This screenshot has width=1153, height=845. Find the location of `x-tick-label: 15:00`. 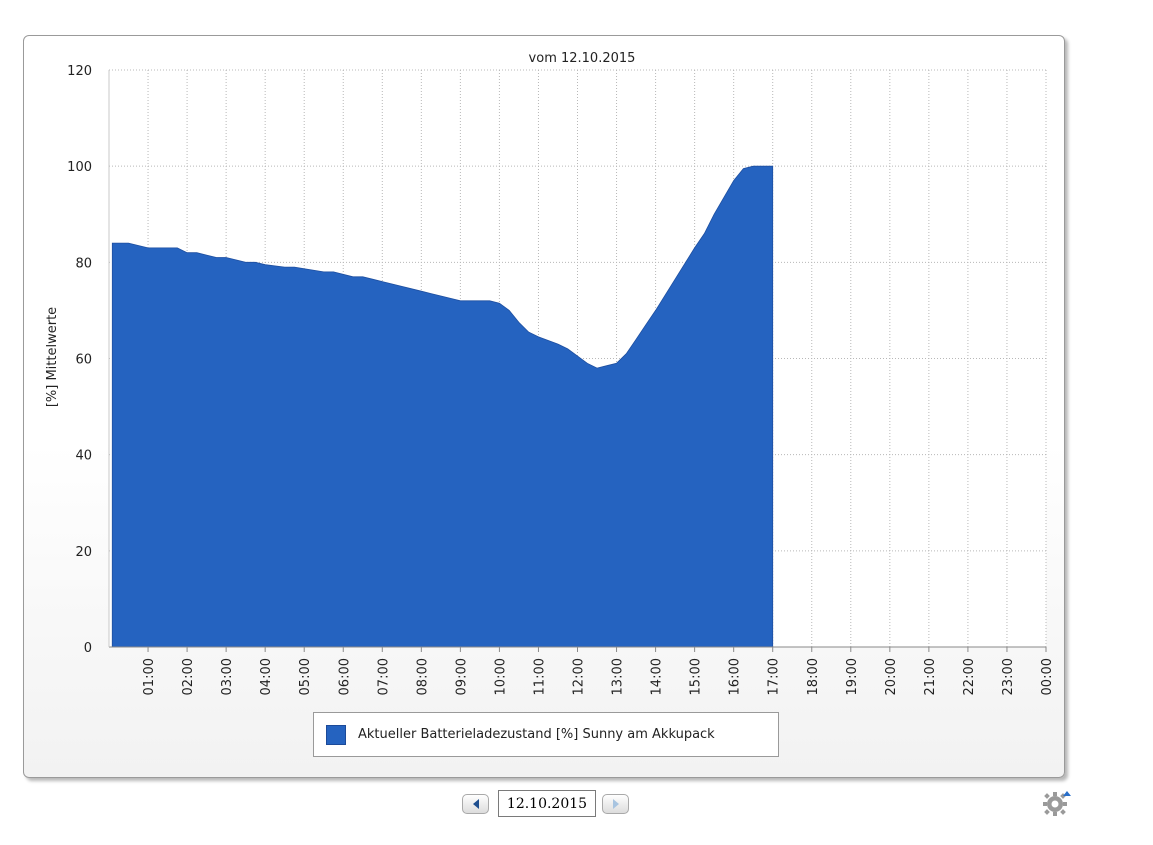

x-tick-label: 15:00 is located at coordinates (696, 676).